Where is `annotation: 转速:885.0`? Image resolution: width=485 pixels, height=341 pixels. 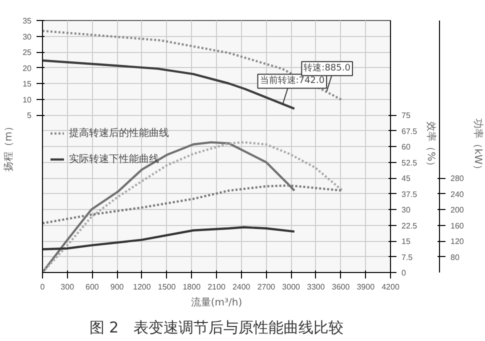 annotation: 转速:885.0 is located at coordinates (327, 68).